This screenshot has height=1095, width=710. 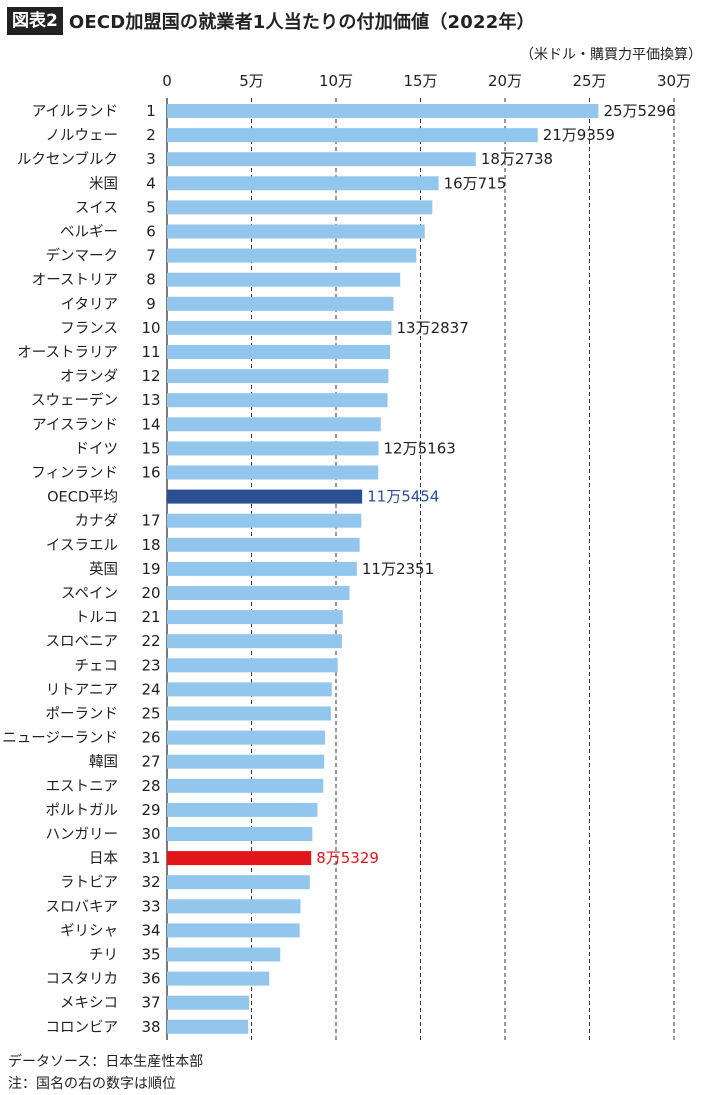 What do you see at coordinates (151, 304) in the screenshot?
I see `rank-label: 9` at bounding box center [151, 304].